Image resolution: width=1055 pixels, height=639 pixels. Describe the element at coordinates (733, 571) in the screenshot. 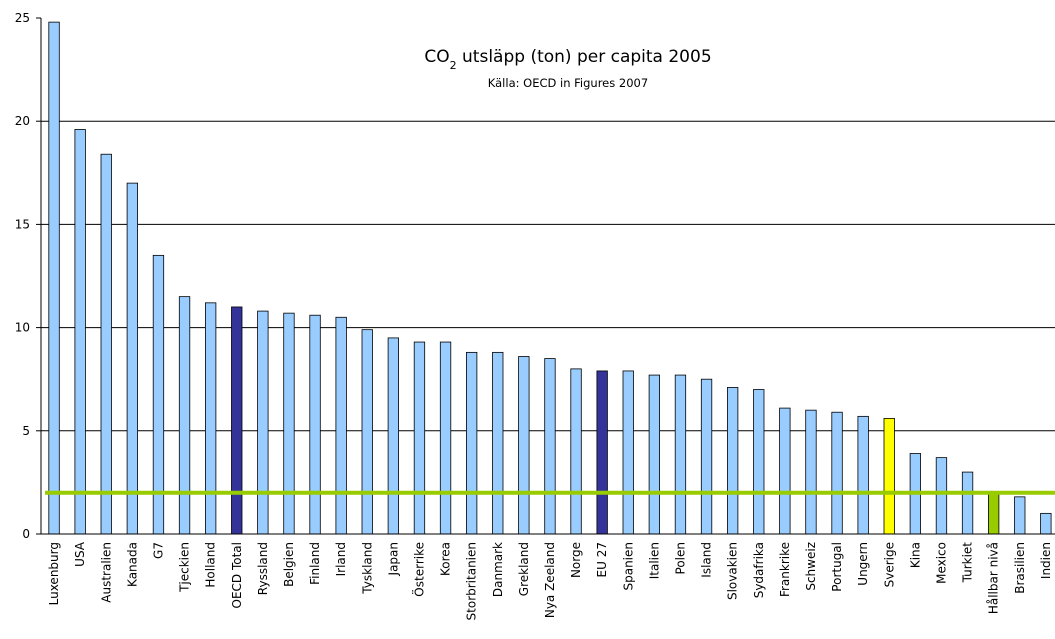

I see `x-tick-label: Slovakien` at that location.